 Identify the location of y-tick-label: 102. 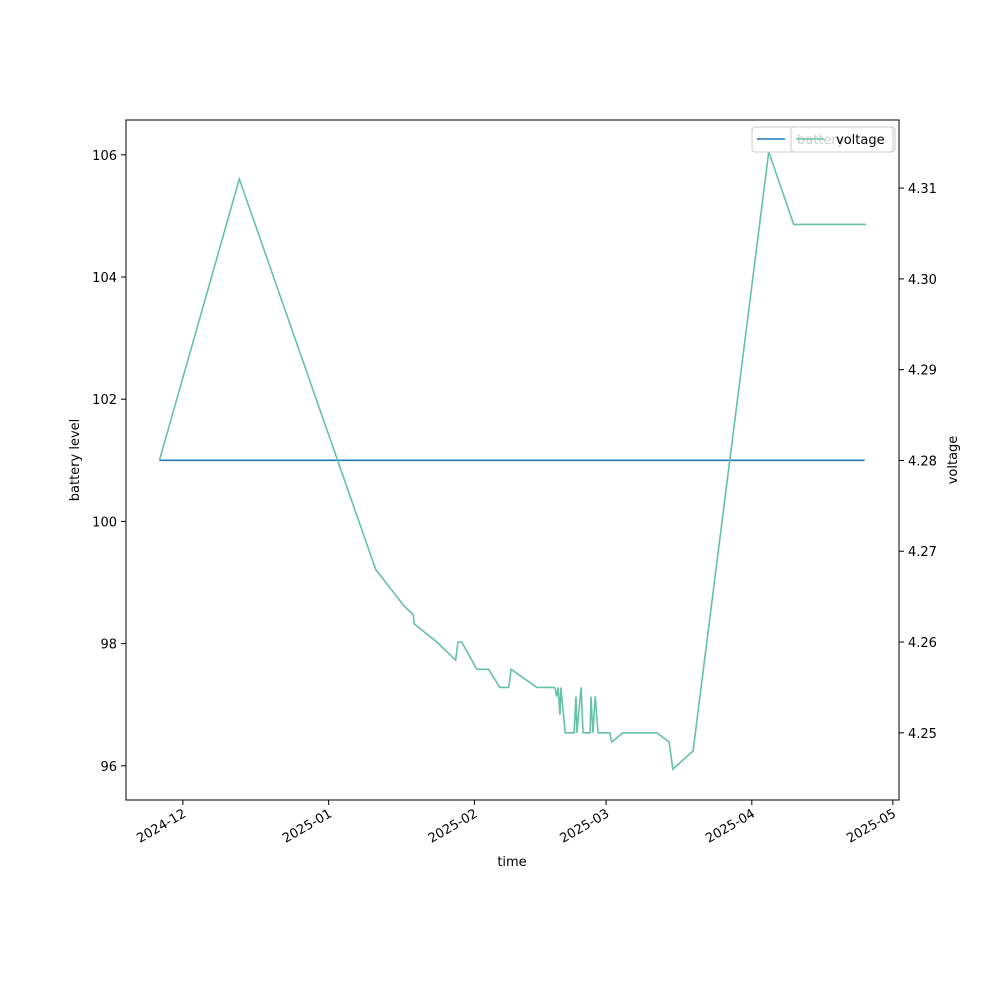
(104, 400).